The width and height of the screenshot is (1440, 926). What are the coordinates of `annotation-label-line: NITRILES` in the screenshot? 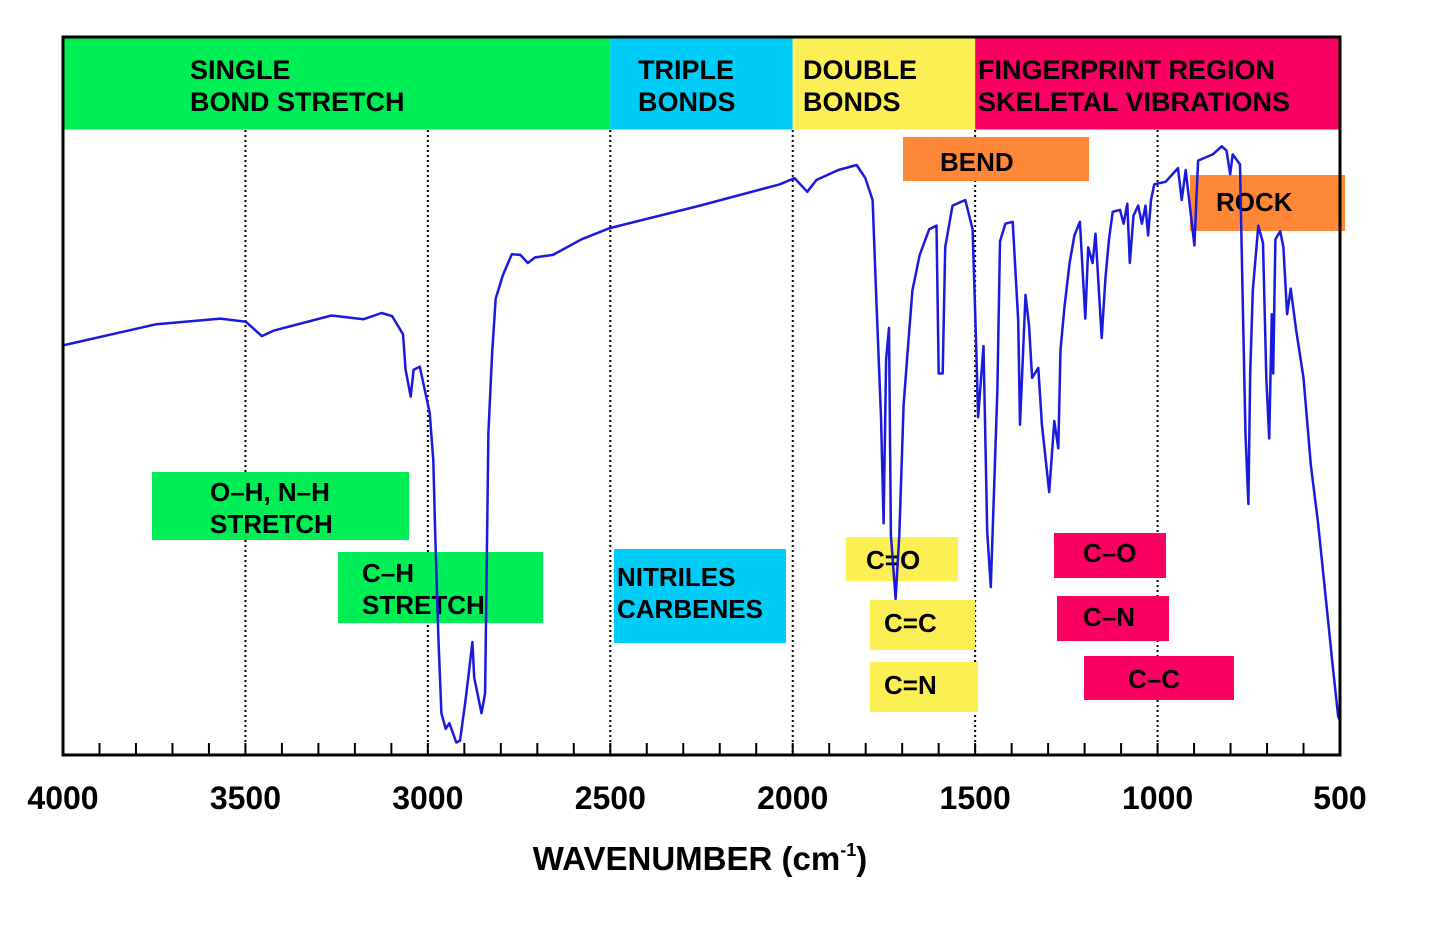 It's located at (676, 577).